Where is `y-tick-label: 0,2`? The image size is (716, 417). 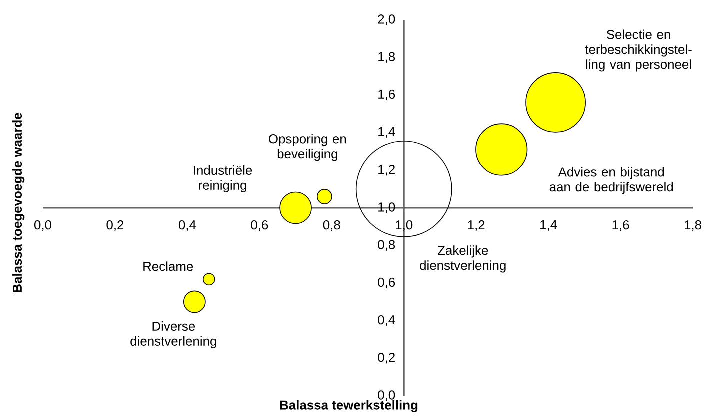 y-tick-label: 0,2 is located at coordinates (386, 358).